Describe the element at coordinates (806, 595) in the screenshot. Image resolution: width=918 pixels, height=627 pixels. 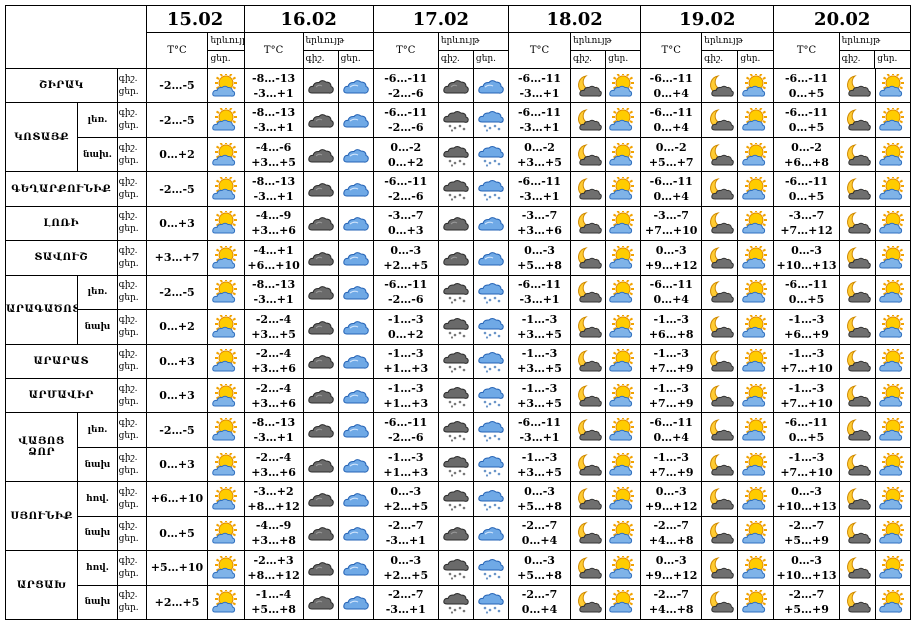
I see `night-temperature: -2…-7` at that location.